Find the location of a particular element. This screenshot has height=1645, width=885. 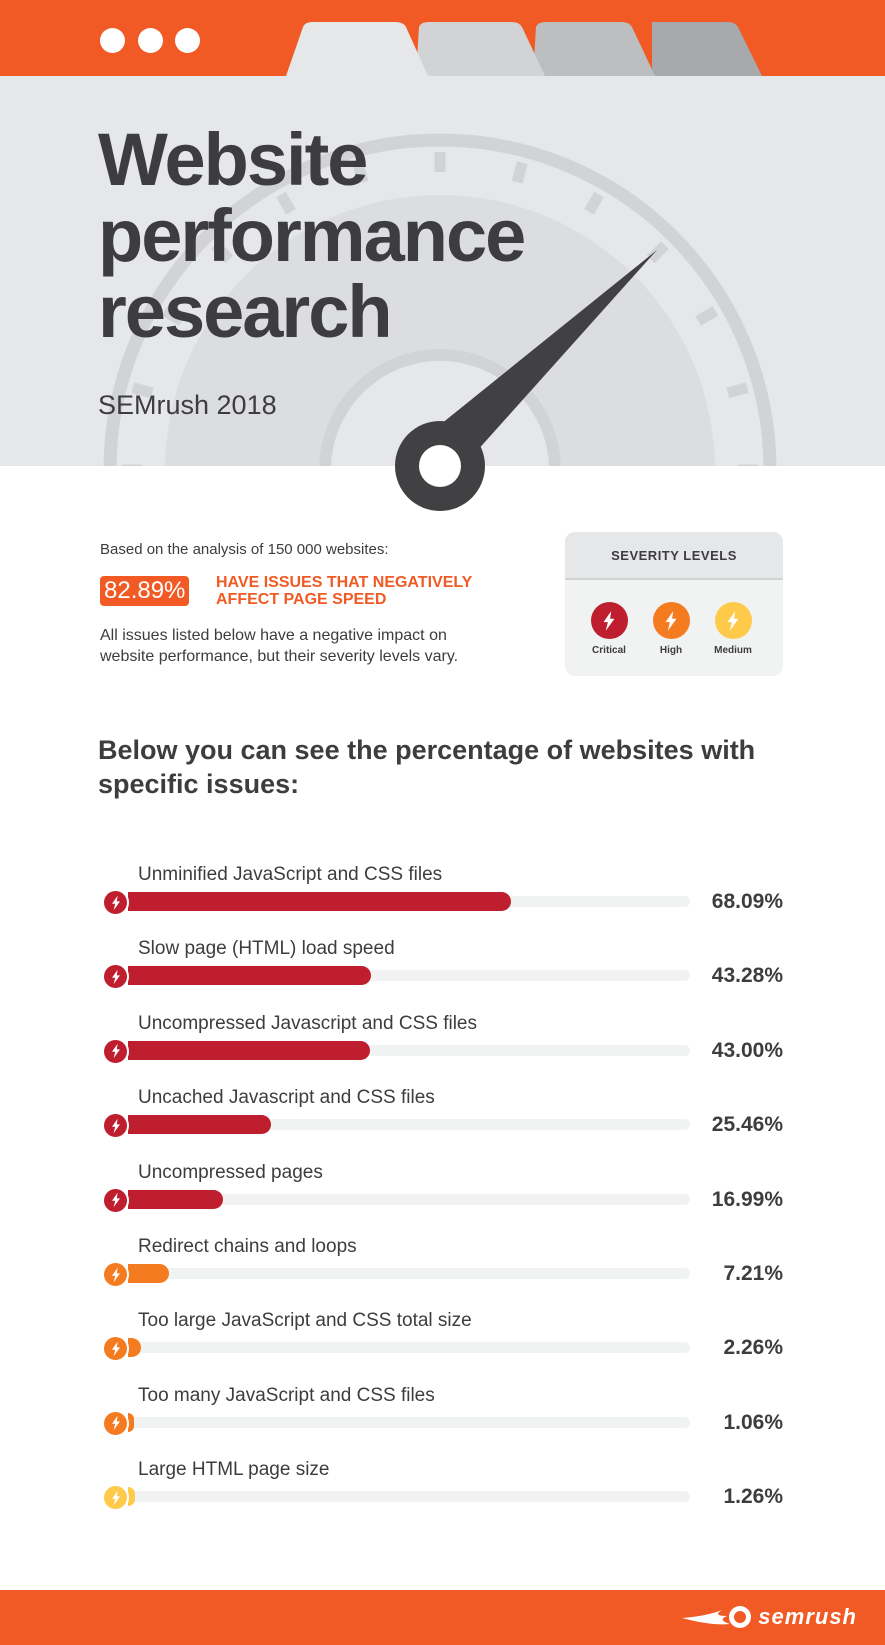

top-bar is located at coordinates (442, 38).